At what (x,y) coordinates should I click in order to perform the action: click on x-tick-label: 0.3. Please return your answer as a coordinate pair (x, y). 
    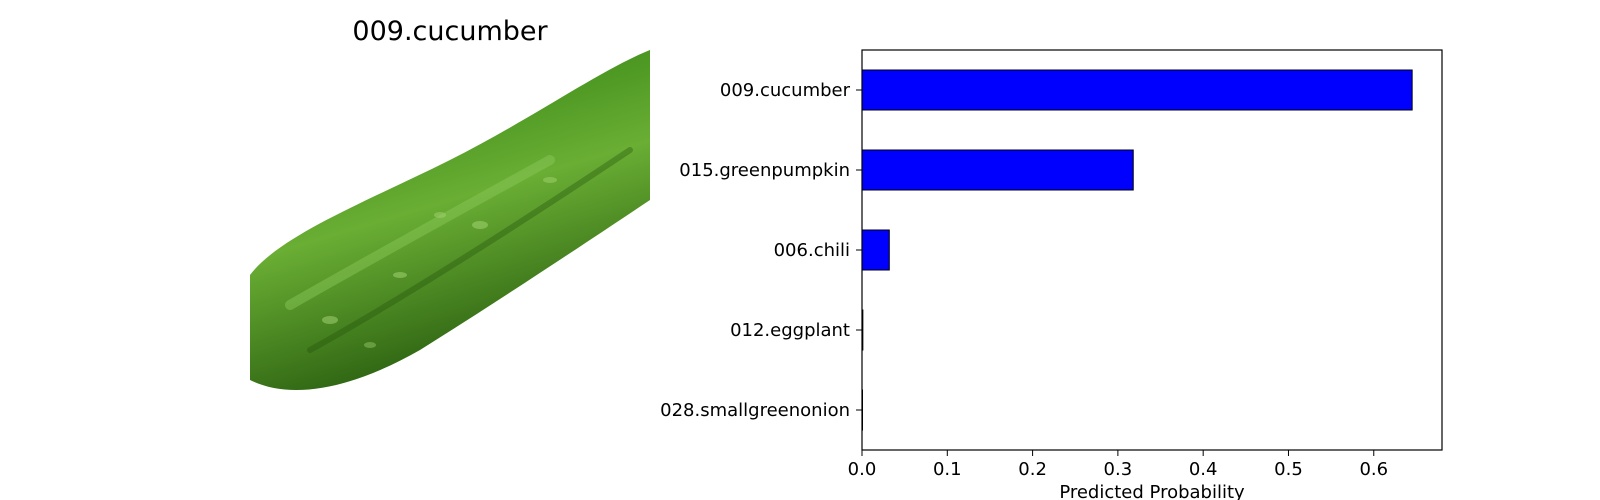
    Looking at the image, I should click on (1118, 469).